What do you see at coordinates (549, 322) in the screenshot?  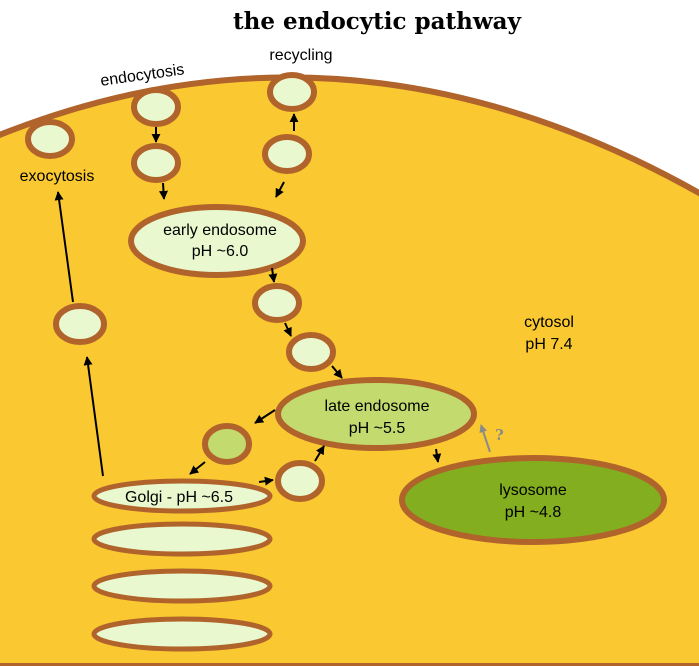 I see `cytosol-label: cytosol` at bounding box center [549, 322].